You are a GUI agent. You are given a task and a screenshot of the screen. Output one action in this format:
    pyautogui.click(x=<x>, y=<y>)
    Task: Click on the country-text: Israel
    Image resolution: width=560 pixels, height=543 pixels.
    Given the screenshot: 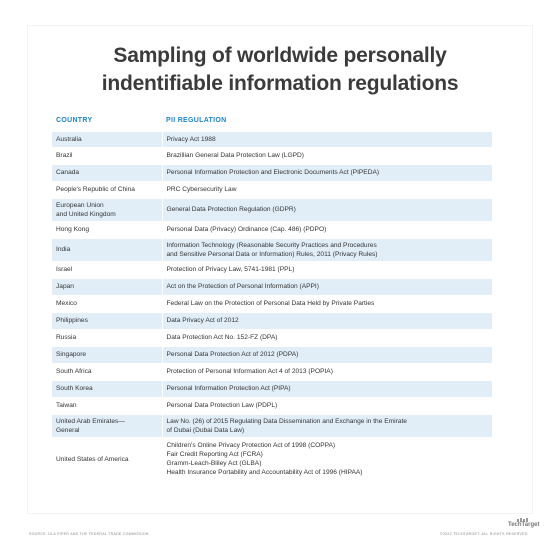 What is the action you would take?
    pyautogui.click(x=64, y=269)
    